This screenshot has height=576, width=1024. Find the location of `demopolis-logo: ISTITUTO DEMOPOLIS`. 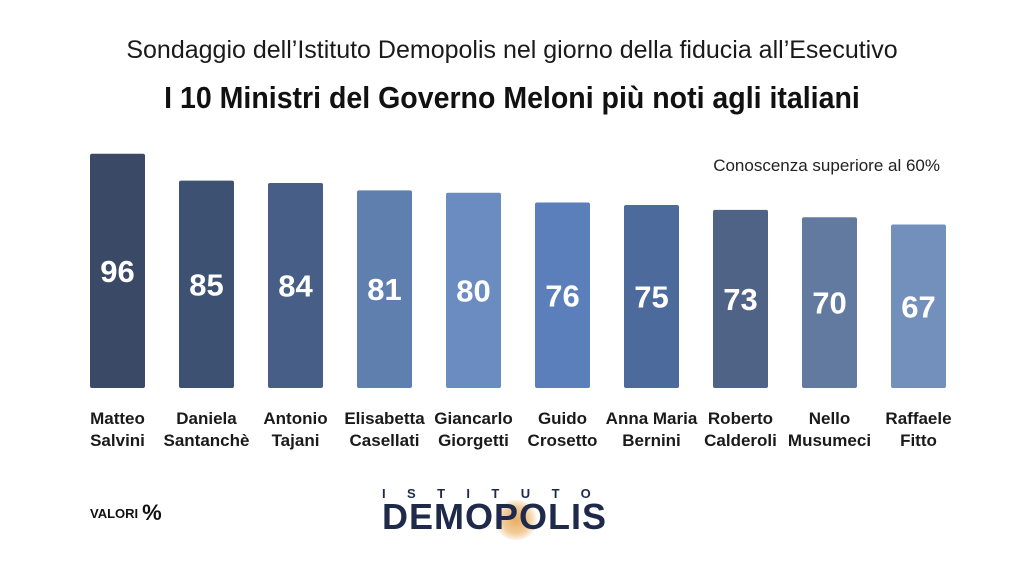

demopolis-logo: ISTITUTO DEMOPOLIS is located at coordinates (527, 514).